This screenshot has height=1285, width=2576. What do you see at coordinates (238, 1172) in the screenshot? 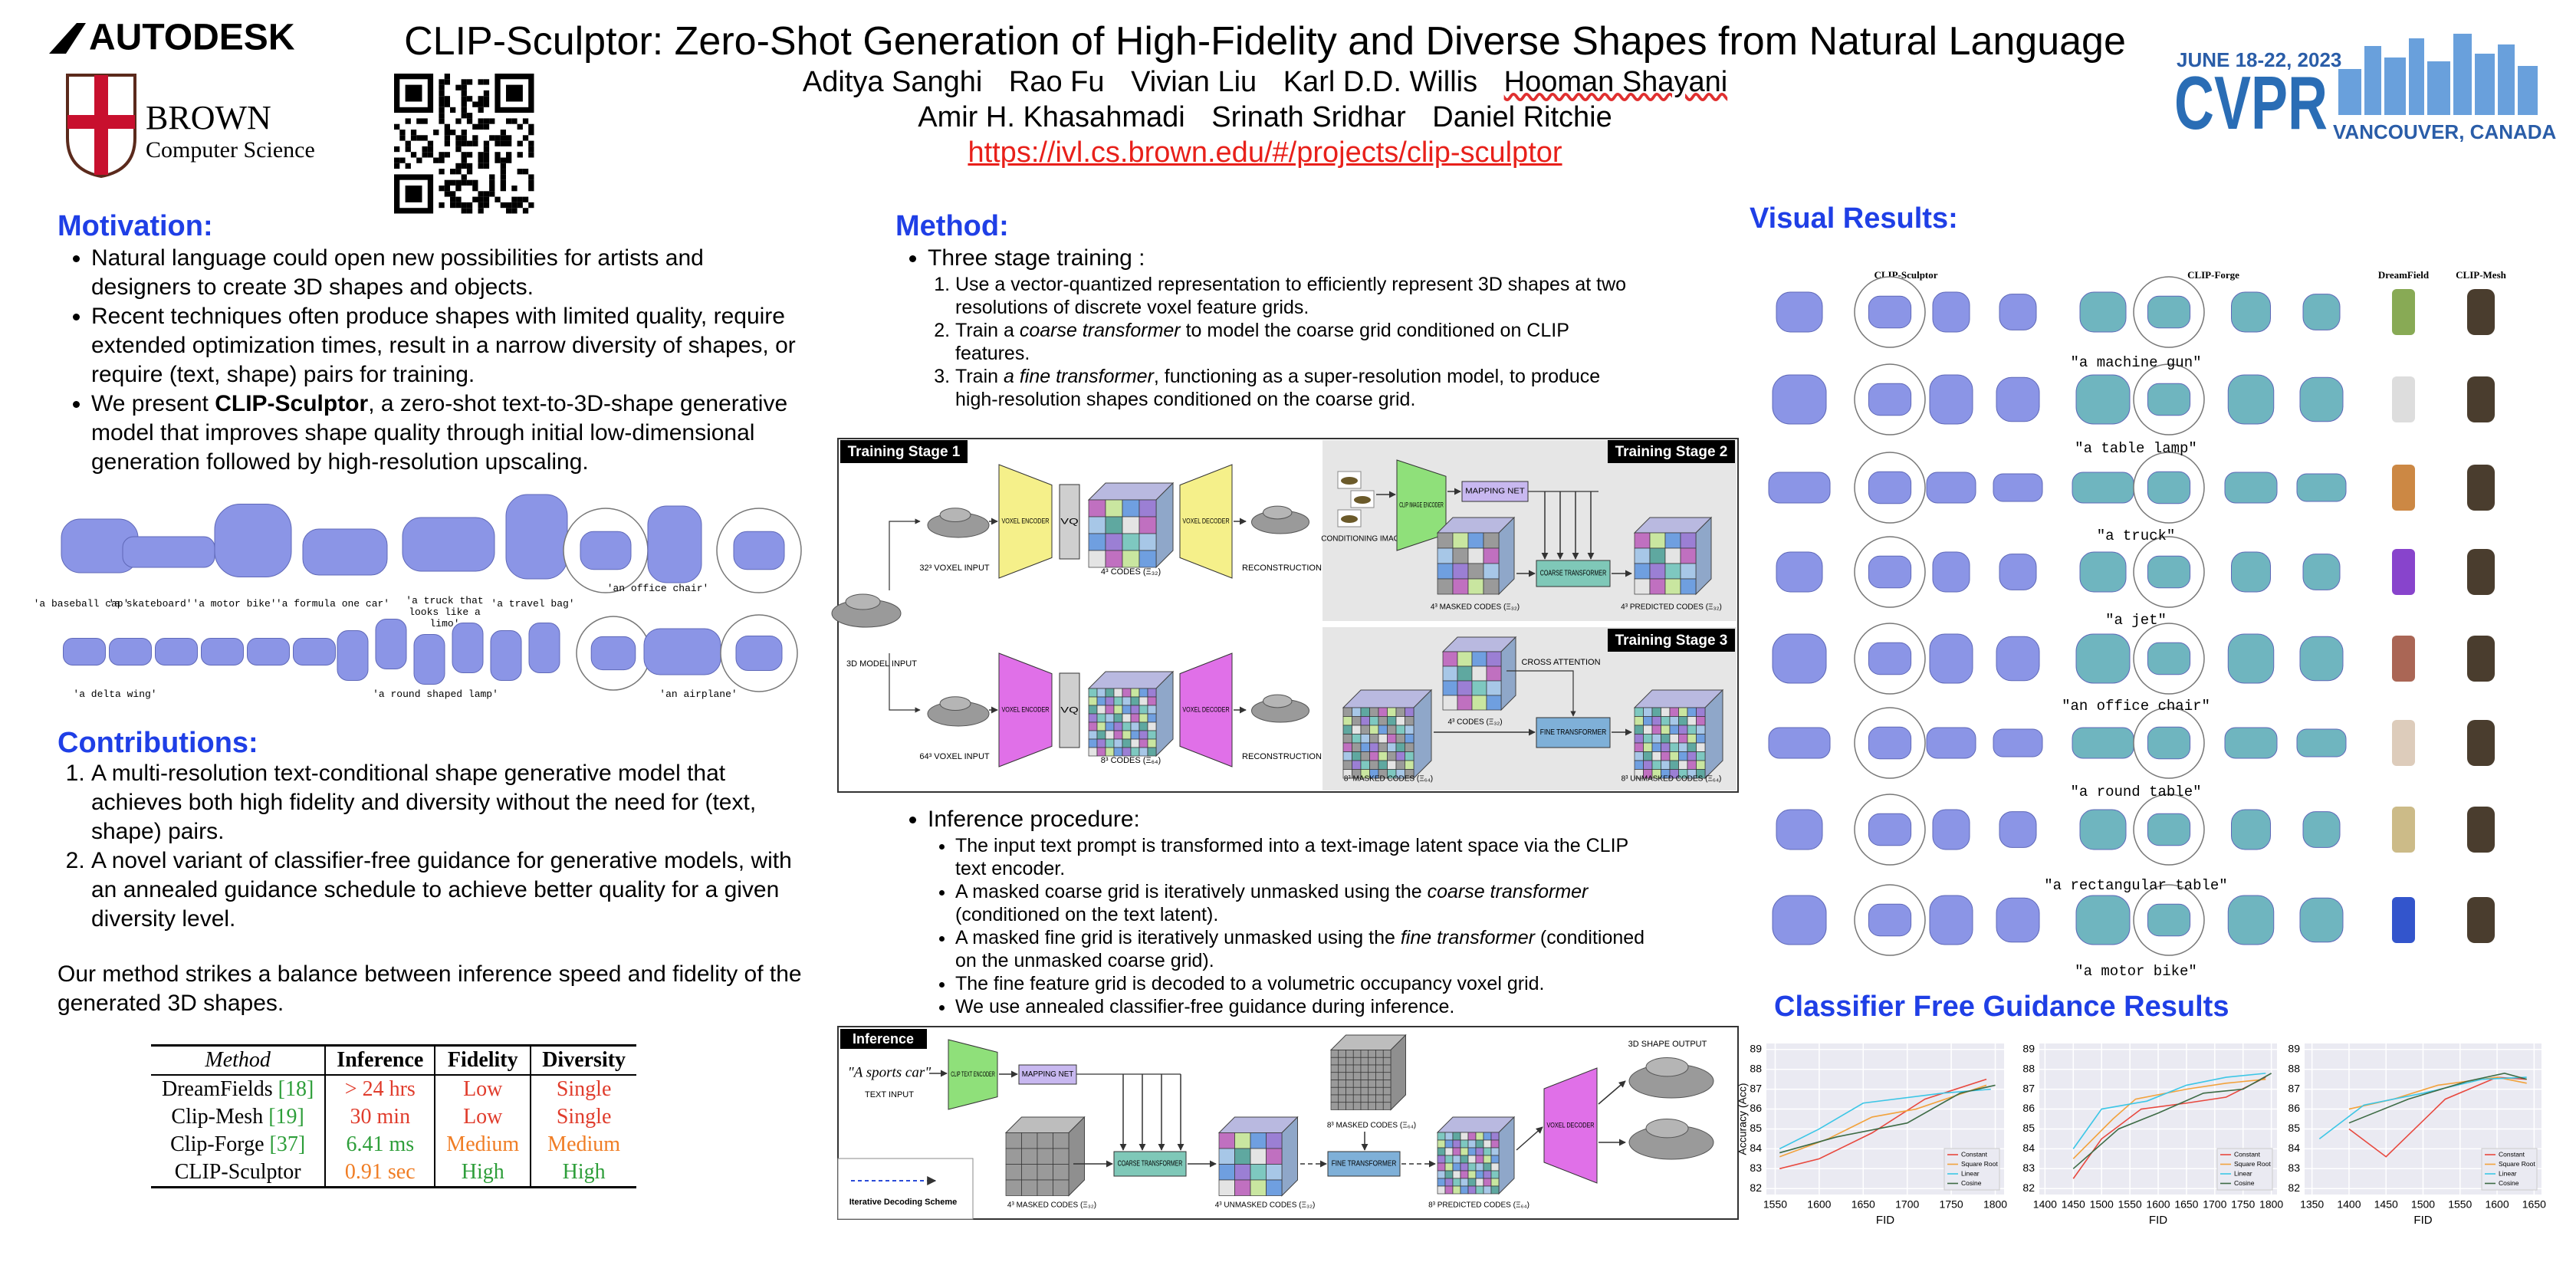
I see `method: CLIP-Sculptor` at bounding box center [238, 1172].